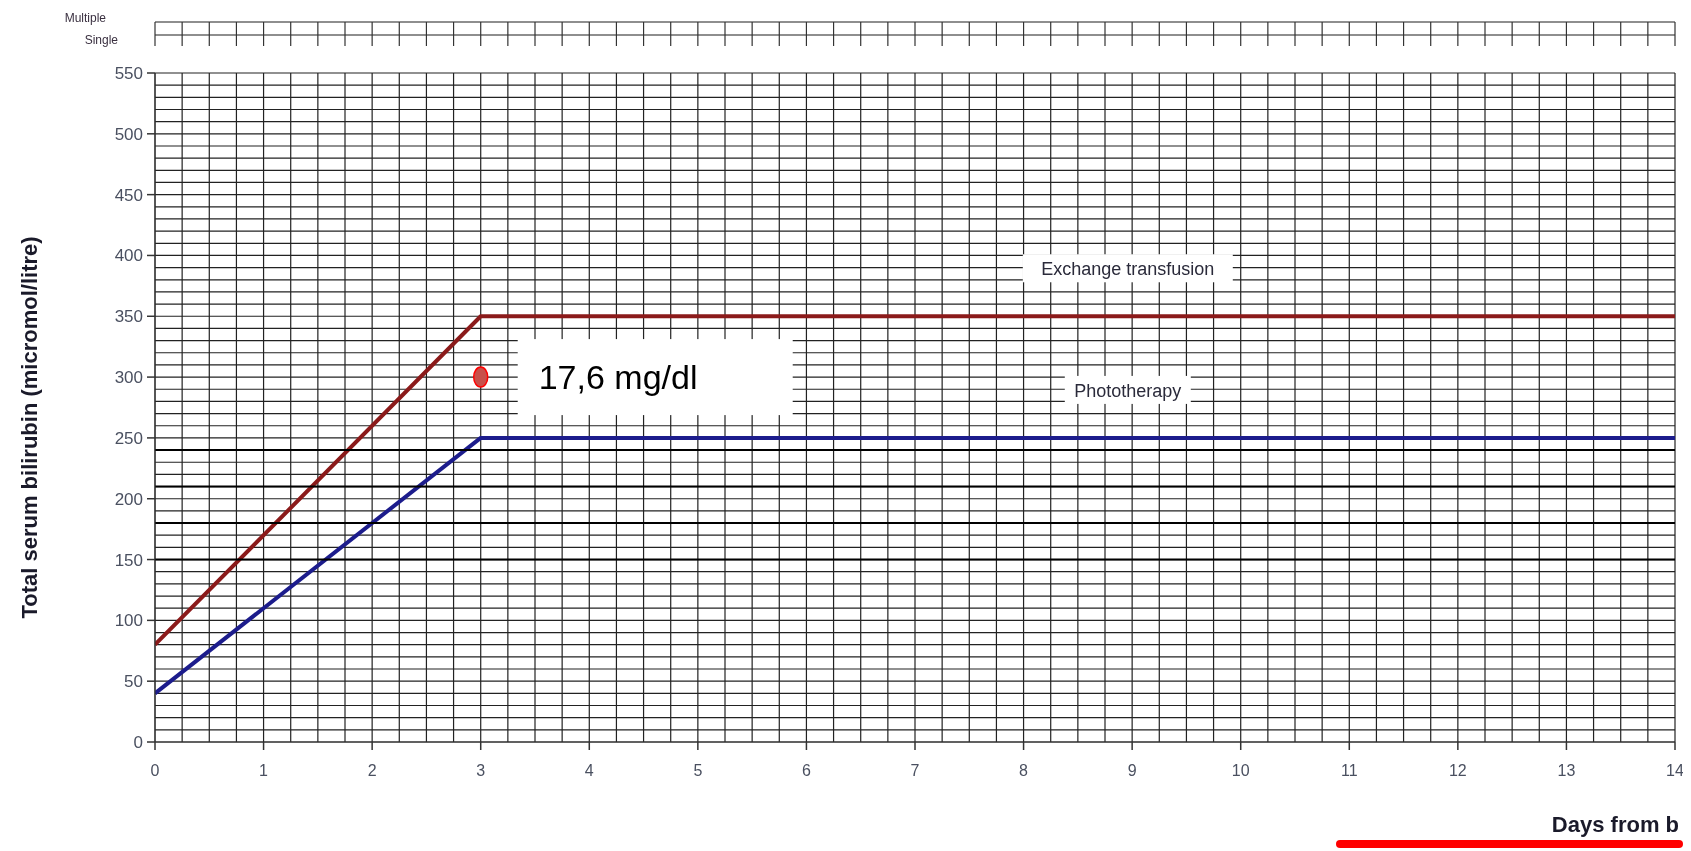 The image size is (1691, 851). Describe the element at coordinates (589, 770) in the screenshot. I see `x-tick-label: 4` at that location.